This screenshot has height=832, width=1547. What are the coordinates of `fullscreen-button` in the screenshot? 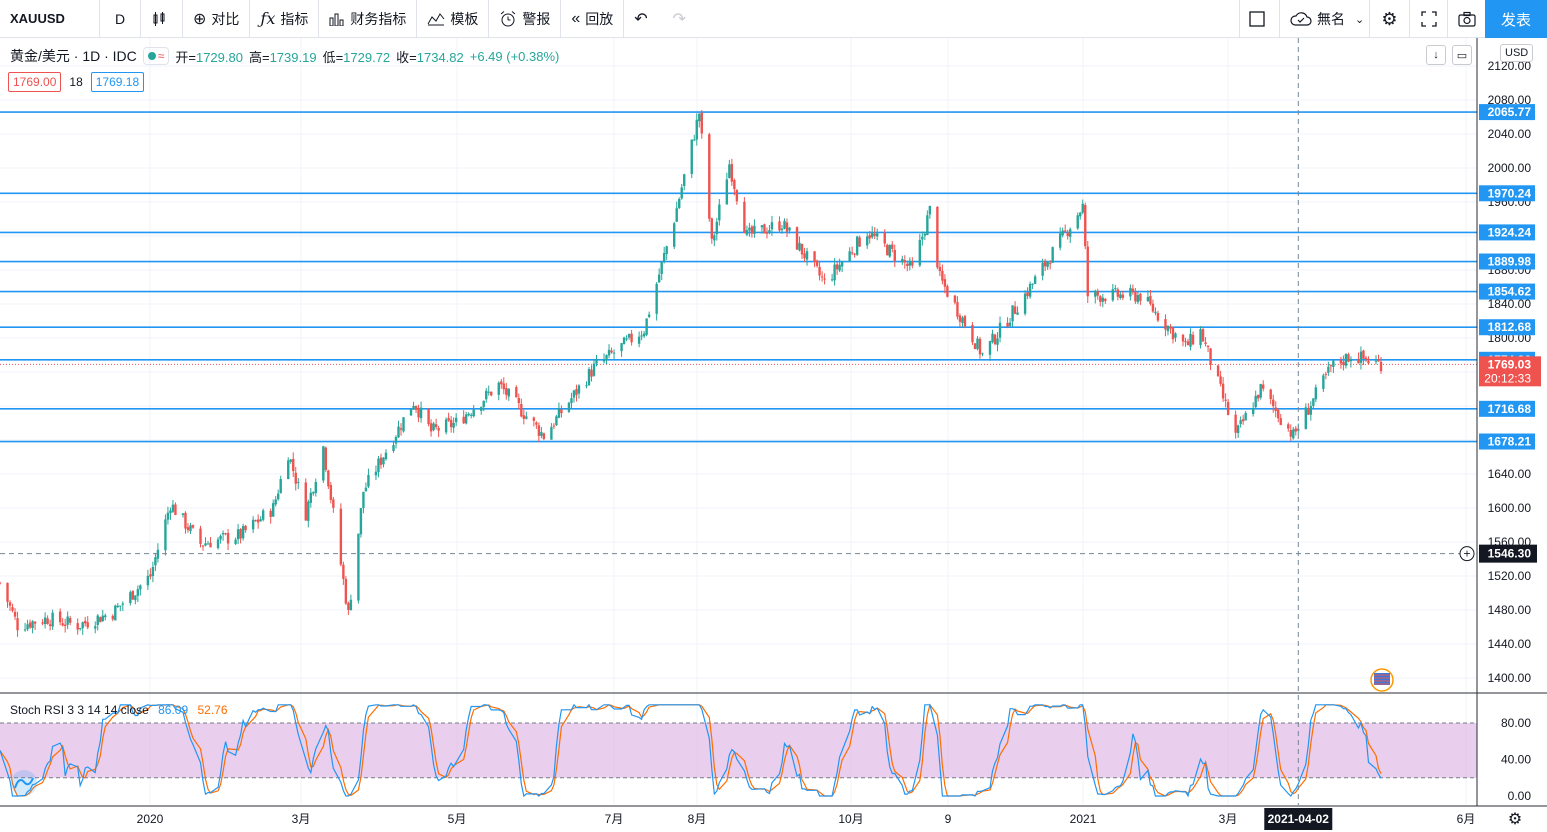 It's located at (1428, 19).